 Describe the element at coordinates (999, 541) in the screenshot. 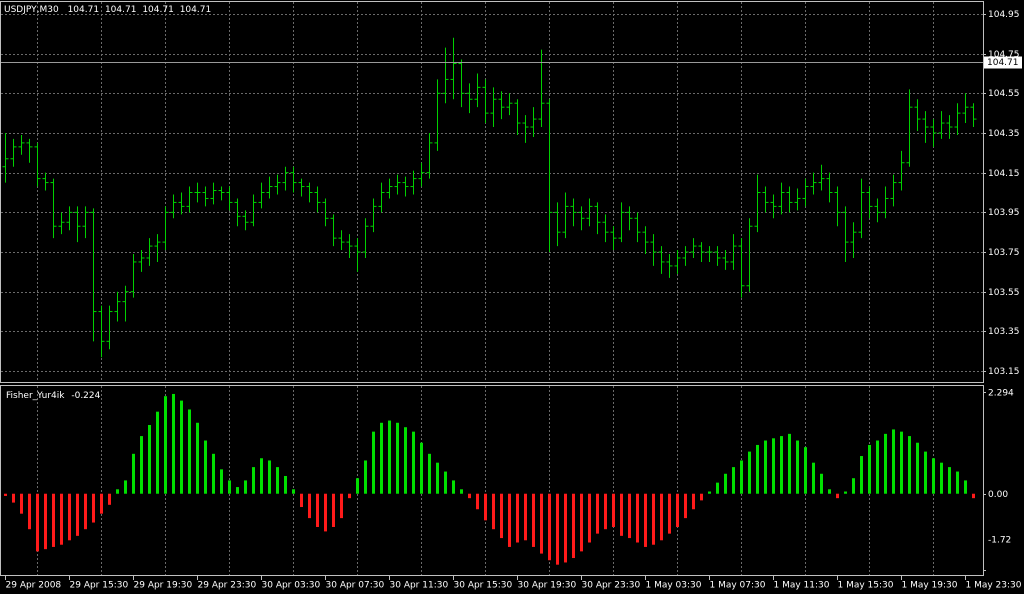

I see `y-tick-label: -1.72` at that location.